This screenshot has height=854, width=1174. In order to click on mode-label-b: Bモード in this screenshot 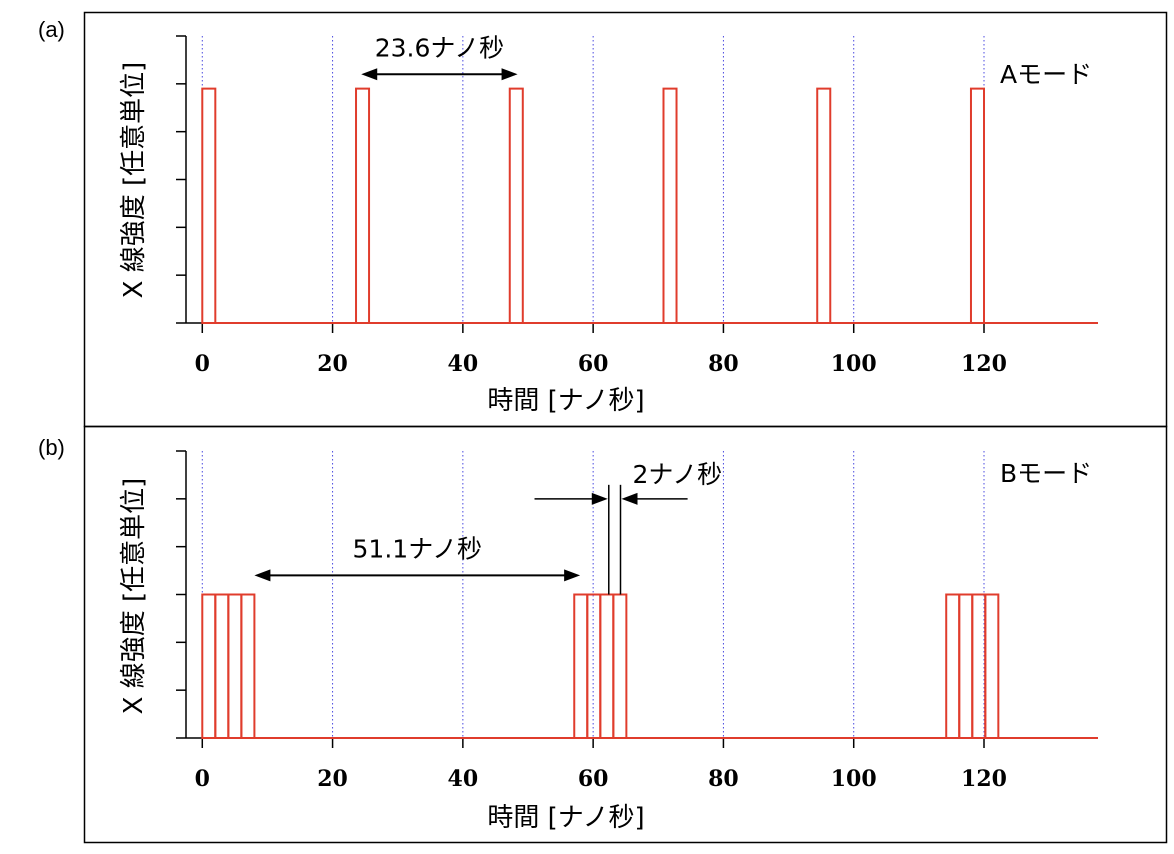, I will do `click(1046, 473)`.